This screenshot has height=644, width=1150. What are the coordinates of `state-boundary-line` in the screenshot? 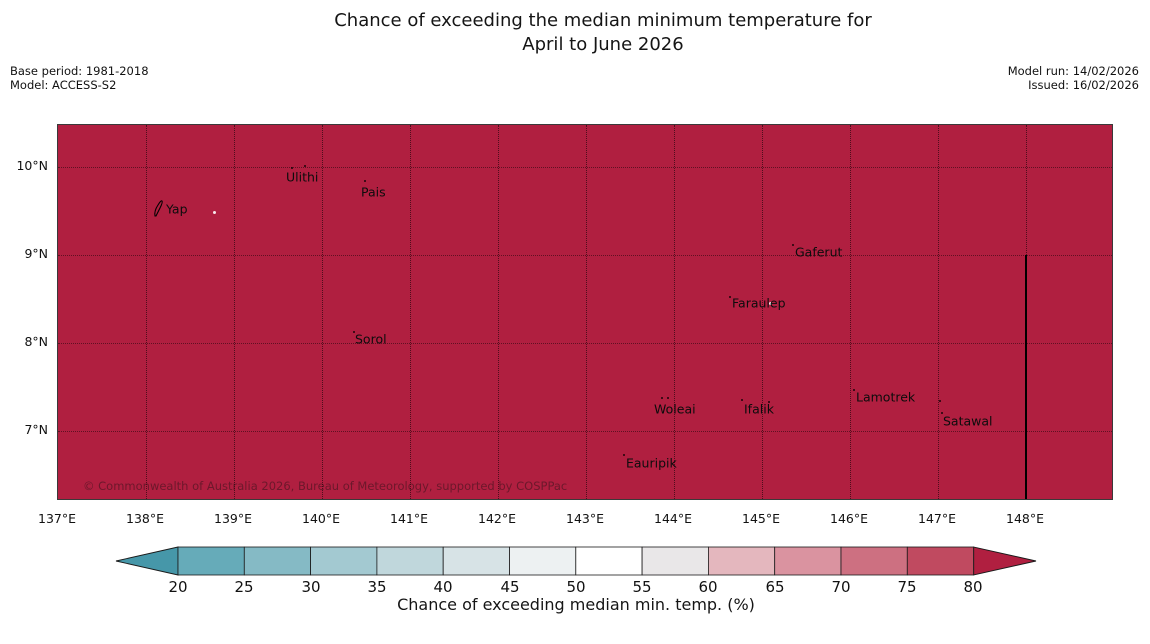 It's located at (1026, 377).